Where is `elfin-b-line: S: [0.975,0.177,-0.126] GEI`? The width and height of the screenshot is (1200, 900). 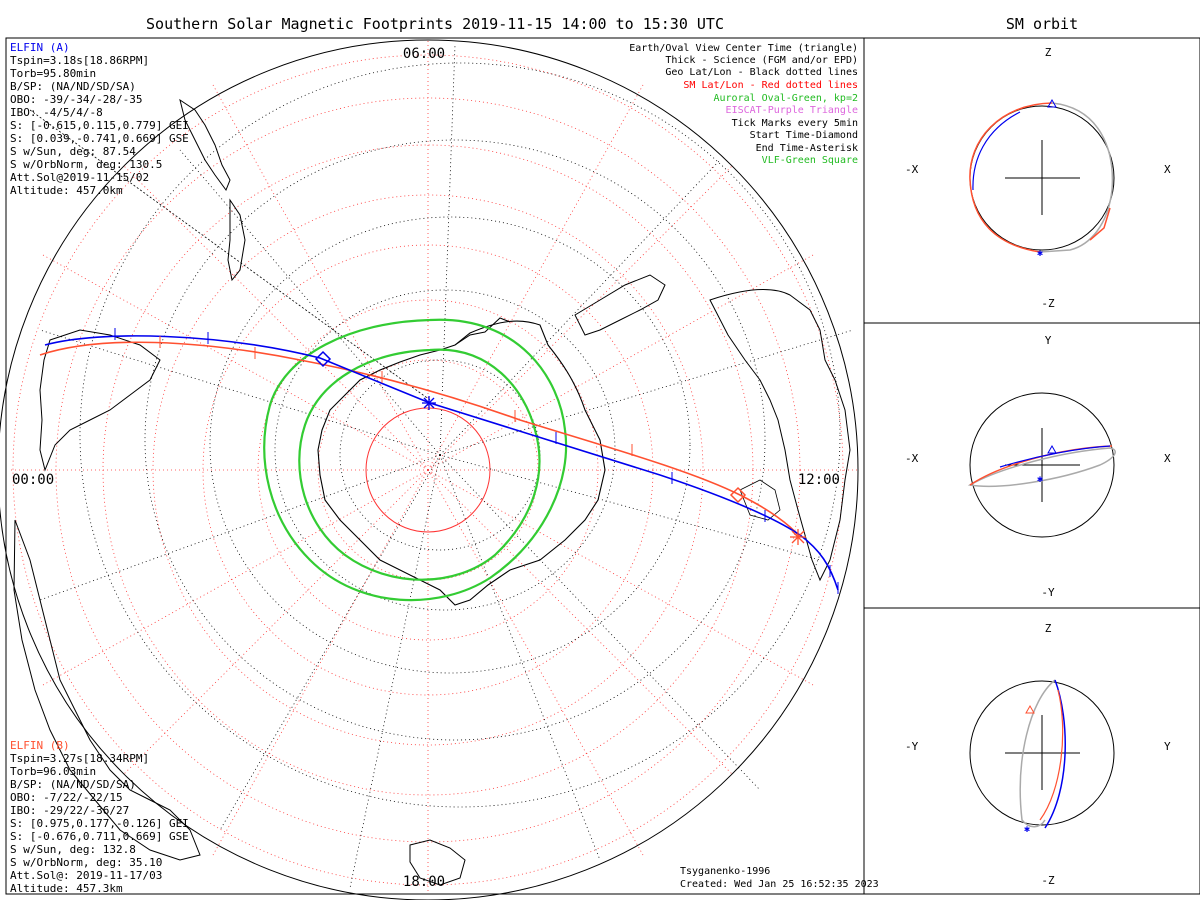 elfin-b-line: S: [0.975,0.177,-0.126] GEI is located at coordinates (99, 823).